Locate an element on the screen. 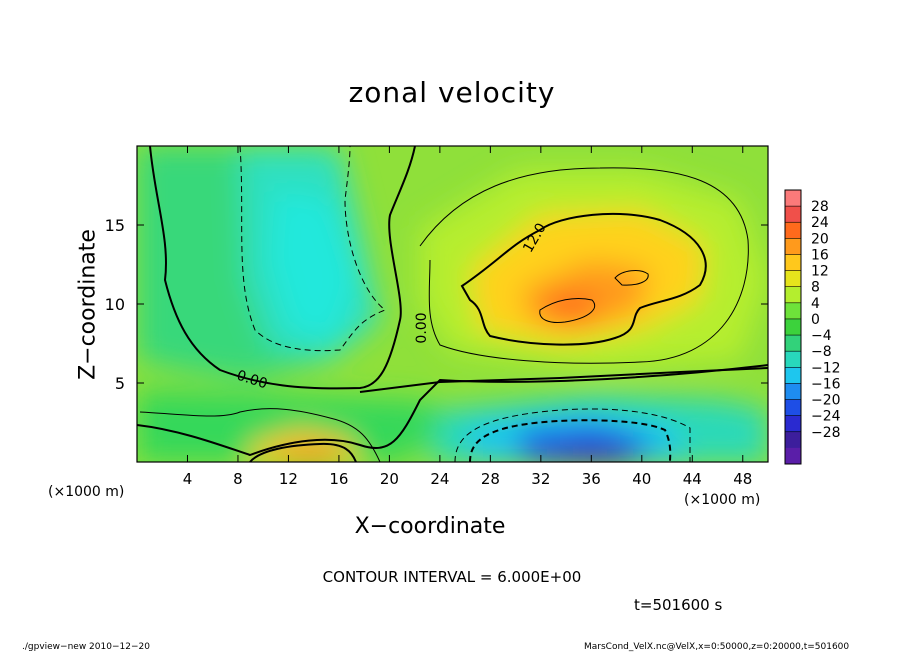  contour-neg-twelve is located at coordinates (570, 440).